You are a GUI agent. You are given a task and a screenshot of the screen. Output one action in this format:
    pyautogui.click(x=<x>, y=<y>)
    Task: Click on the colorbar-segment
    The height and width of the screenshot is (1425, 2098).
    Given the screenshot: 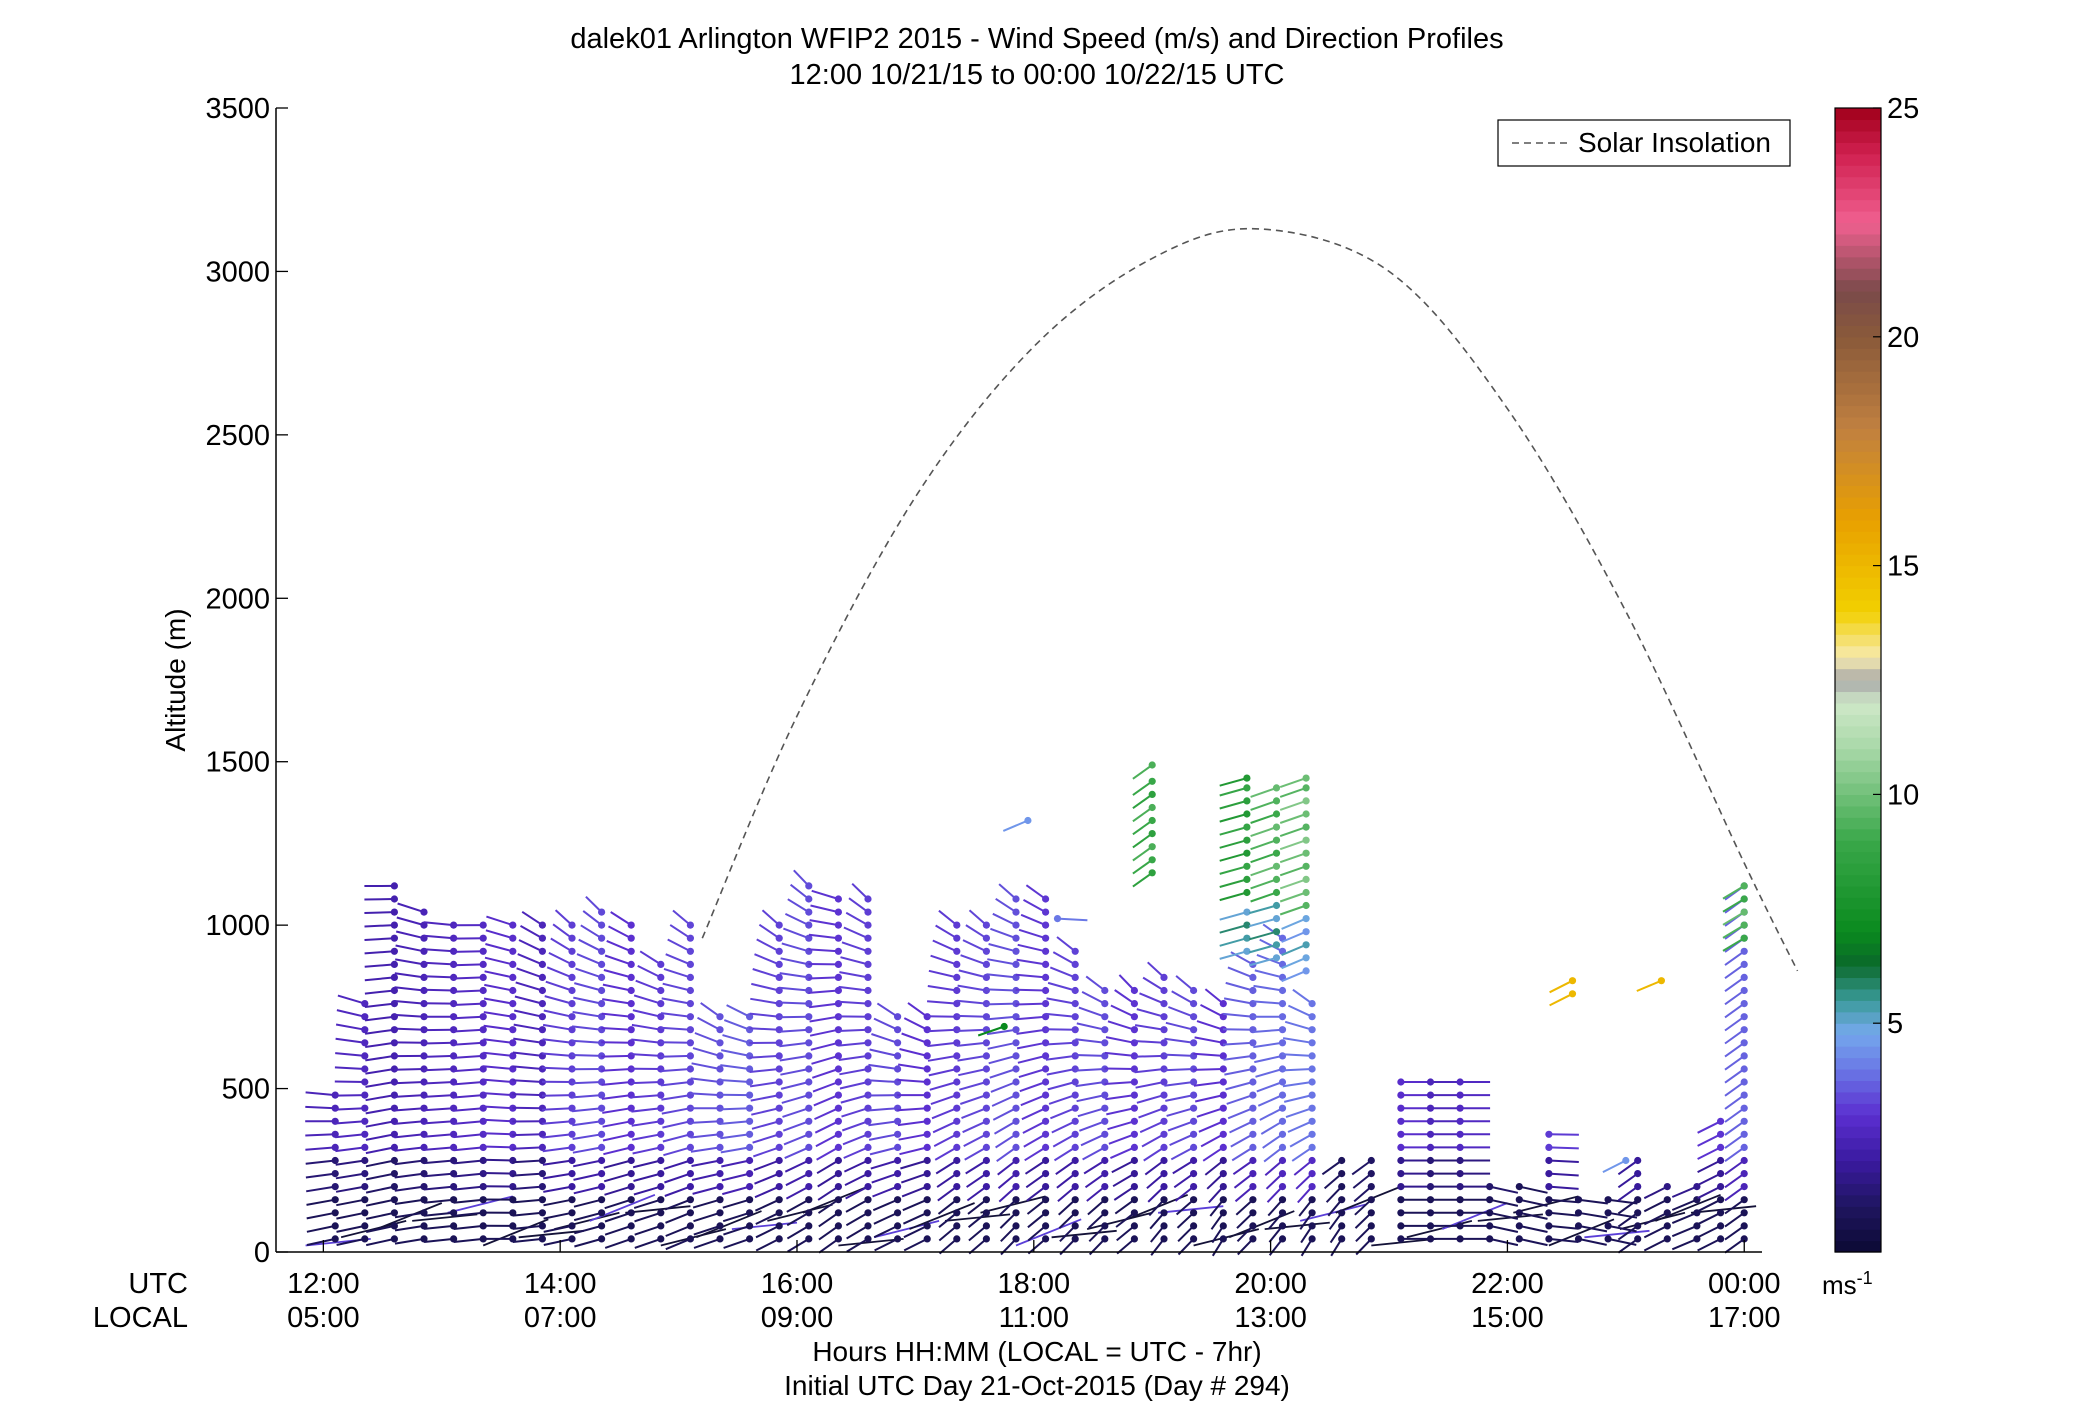 What is the action you would take?
    pyautogui.click(x=1858, y=972)
    